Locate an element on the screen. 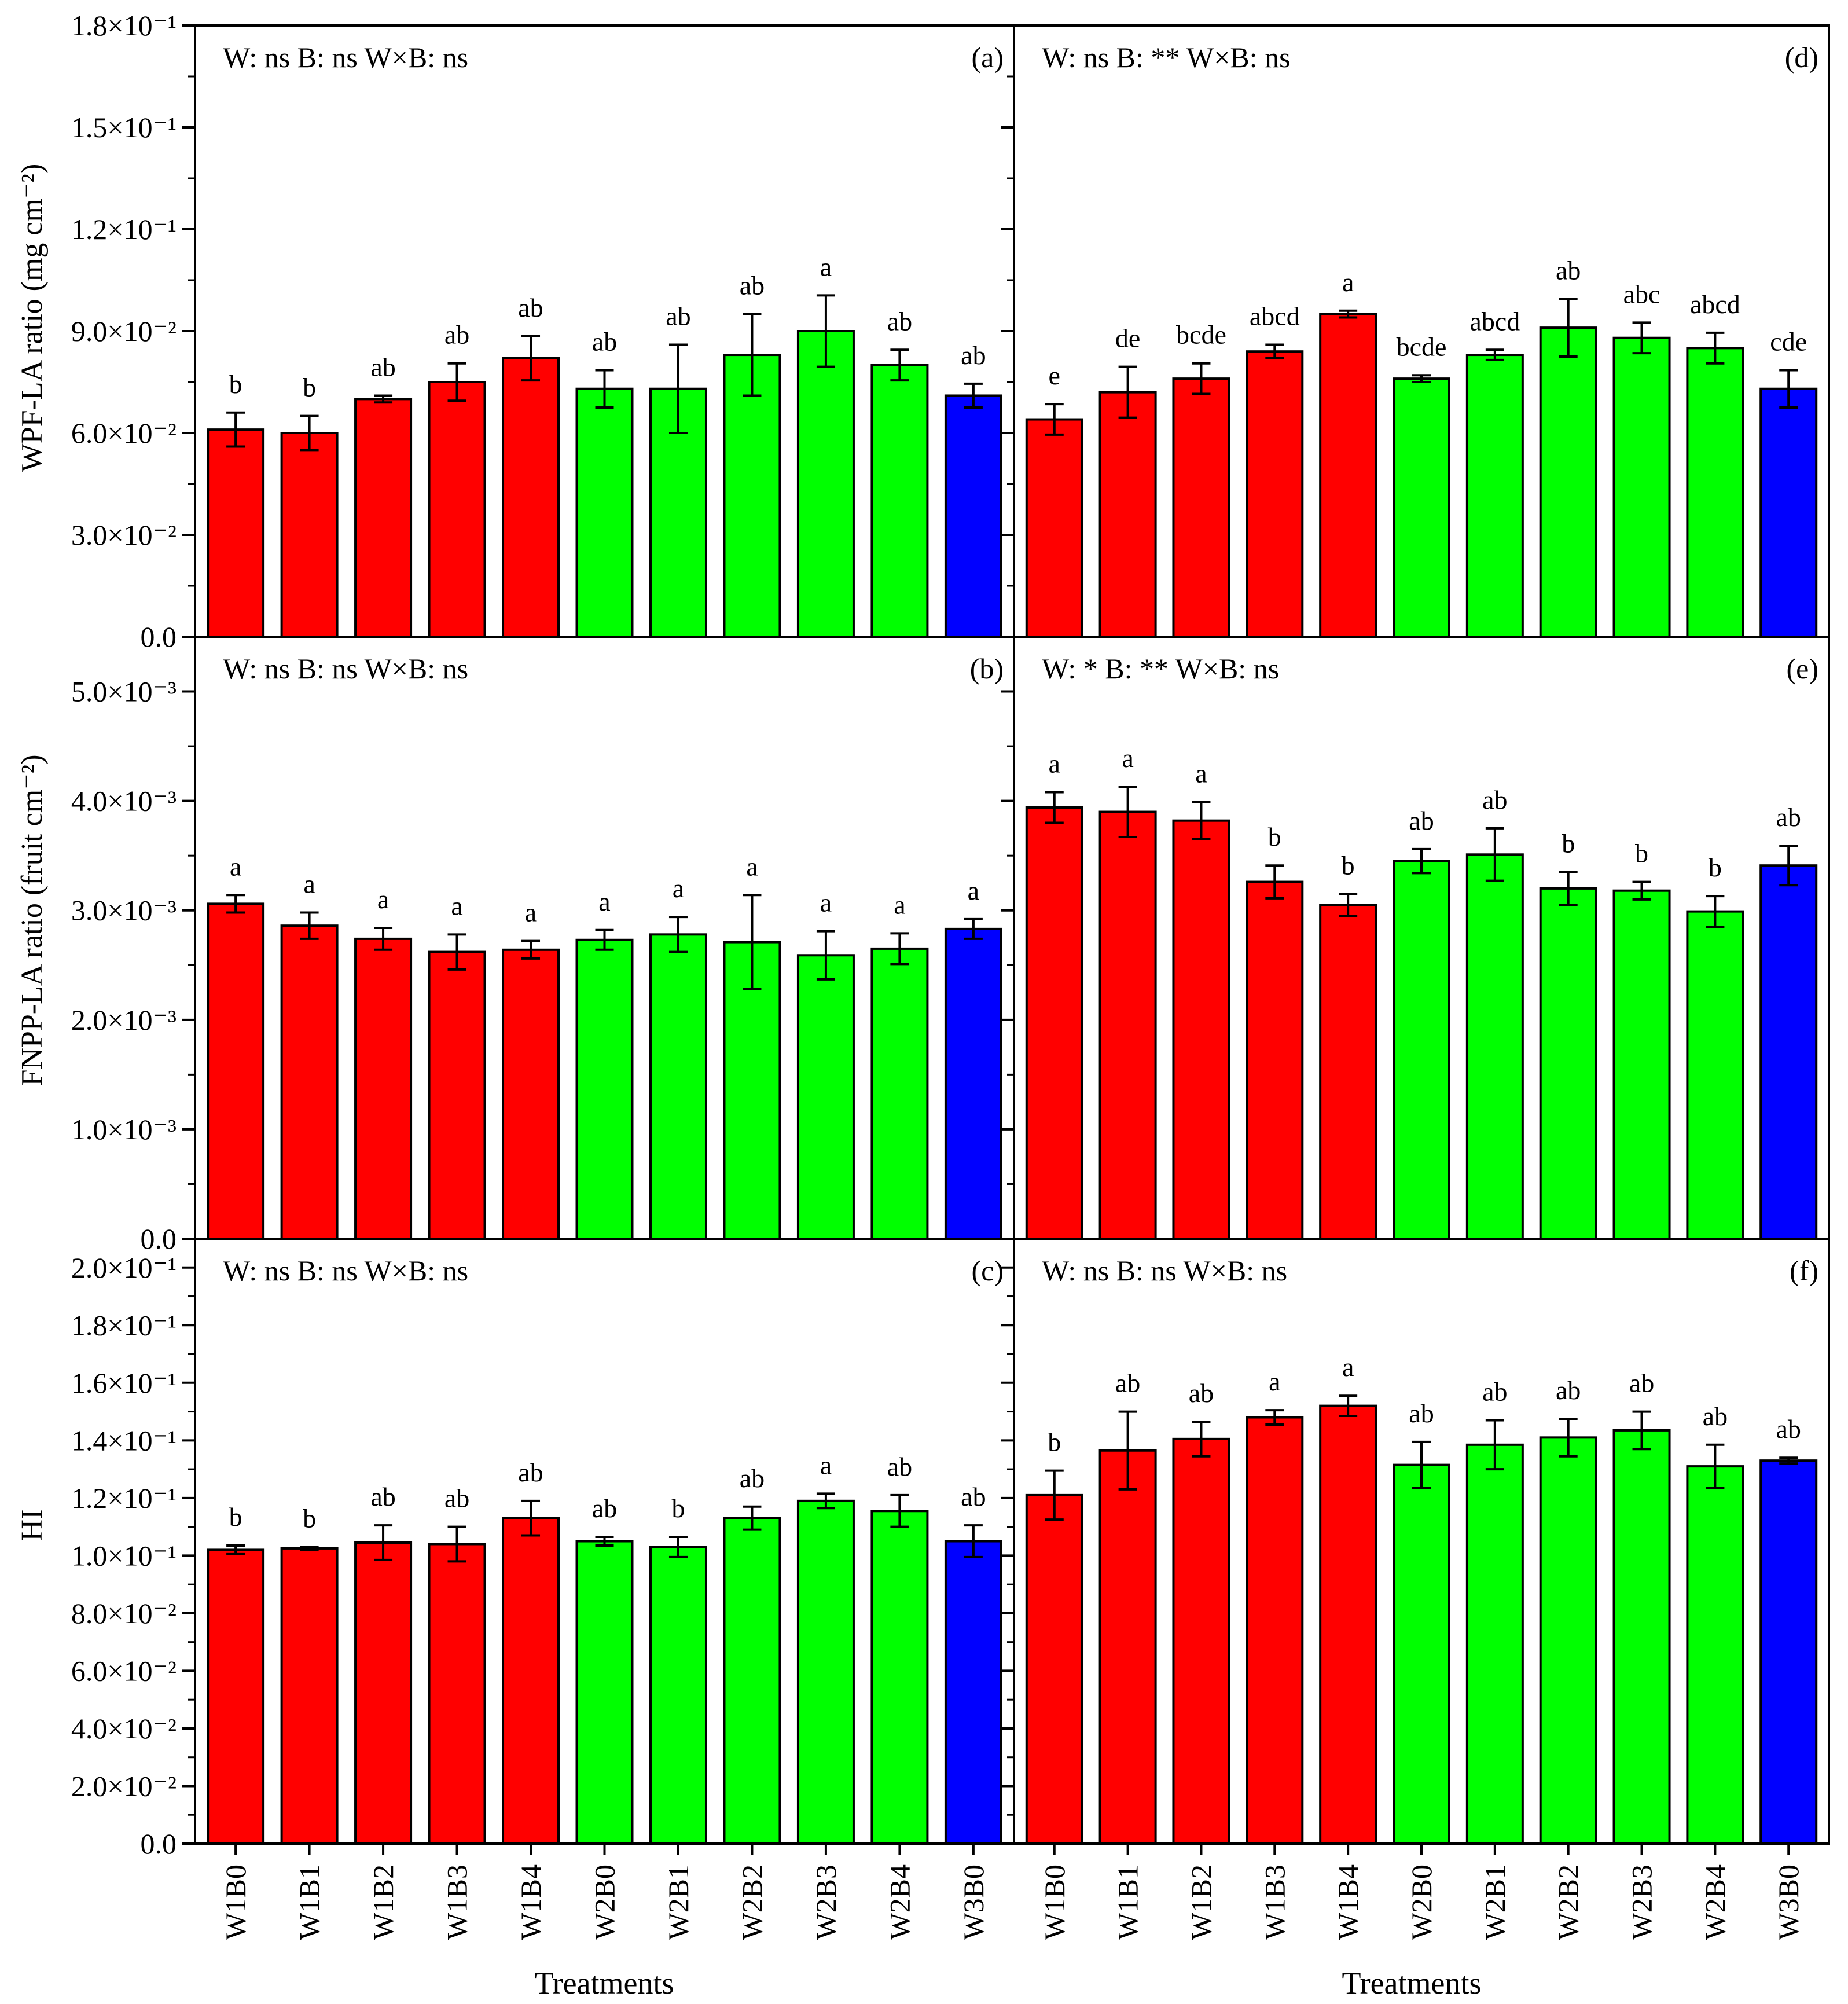  y-tick-label: 1.0×10⁻¹ is located at coordinates (124, 1555).